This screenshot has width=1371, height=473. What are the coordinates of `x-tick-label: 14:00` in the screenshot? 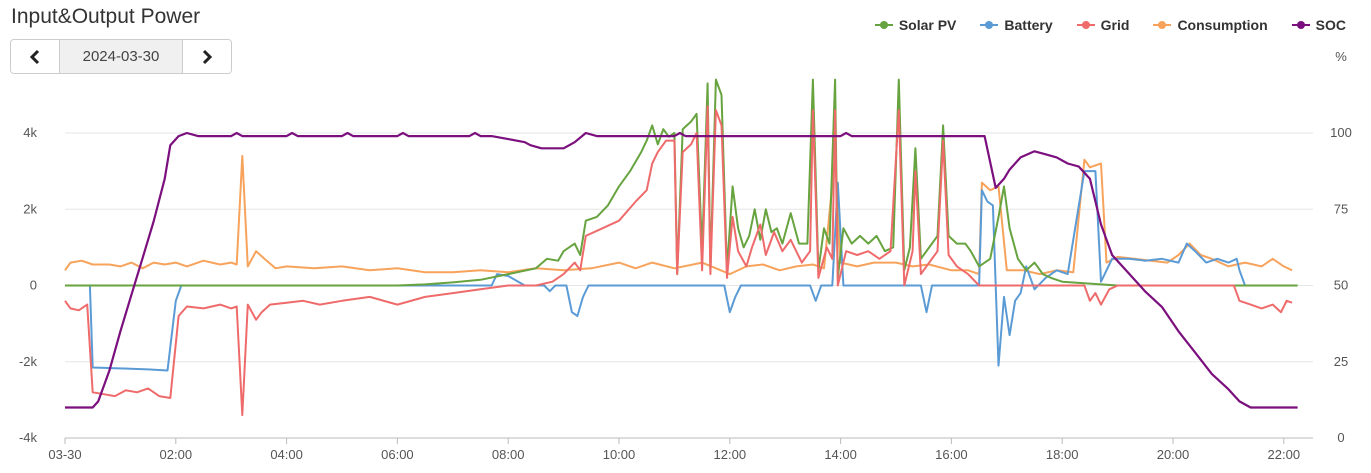 It's located at (840, 454).